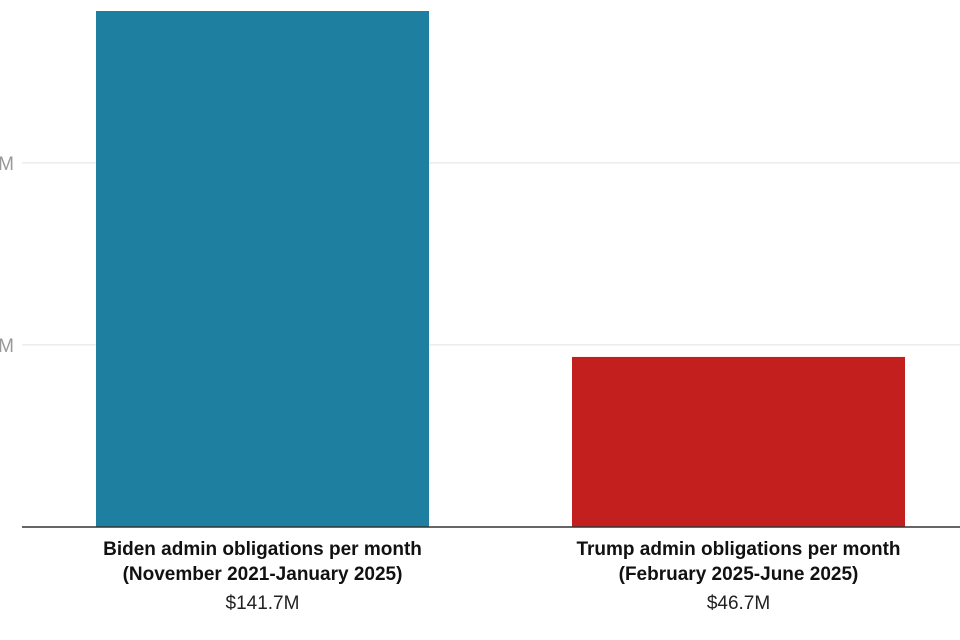 The width and height of the screenshot is (960, 640). What do you see at coordinates (738, 441) in the screenshot?
I see `bar` at bounding box center [738, 441].